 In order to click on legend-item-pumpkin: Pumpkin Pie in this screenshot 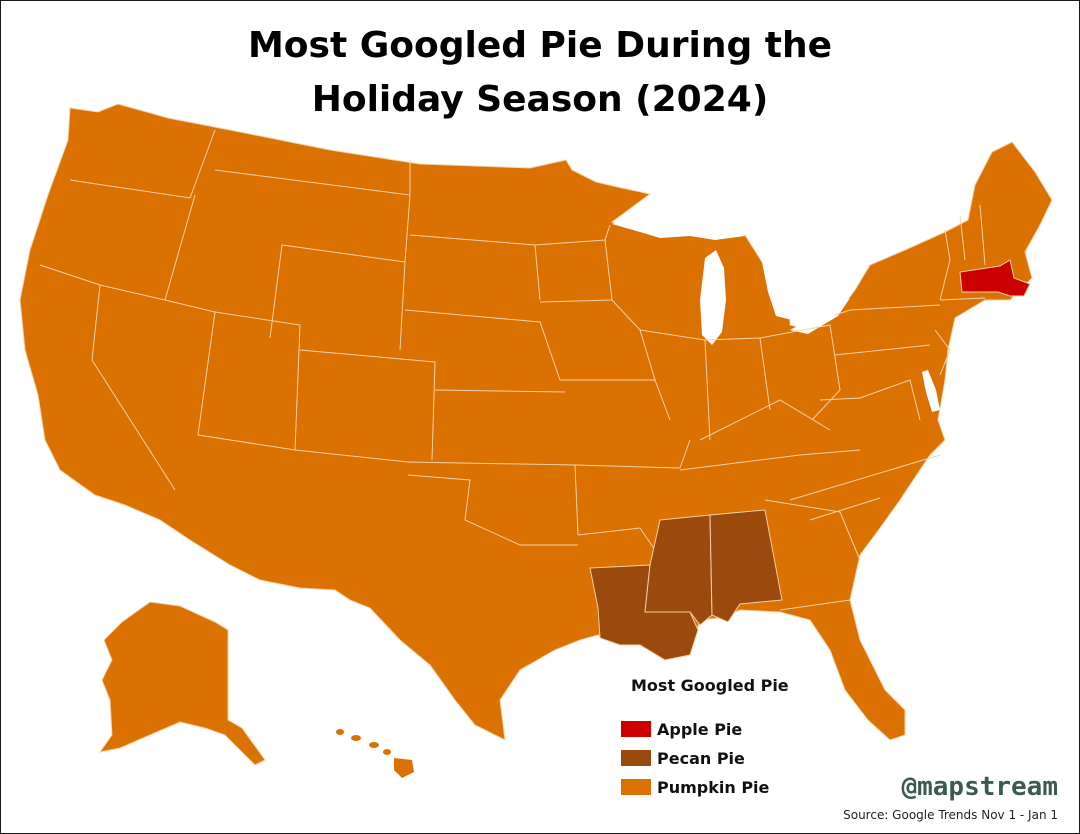, I will do `click(695, 787)`.